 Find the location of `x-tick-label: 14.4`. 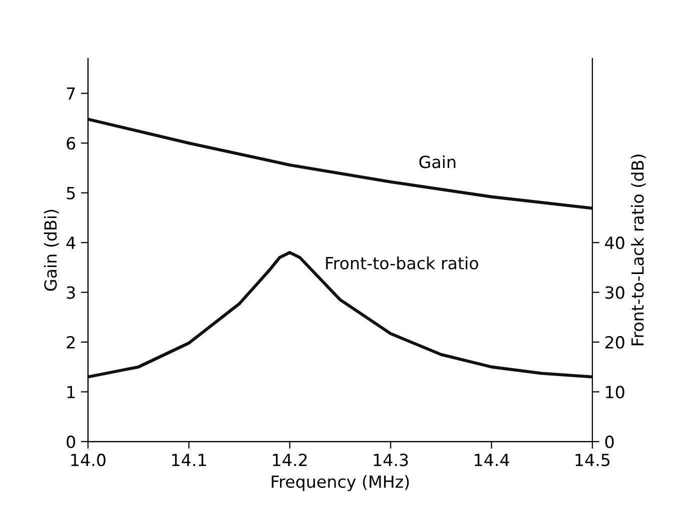

x-tick-label: 14.4 is located at coordinates (492, 460).